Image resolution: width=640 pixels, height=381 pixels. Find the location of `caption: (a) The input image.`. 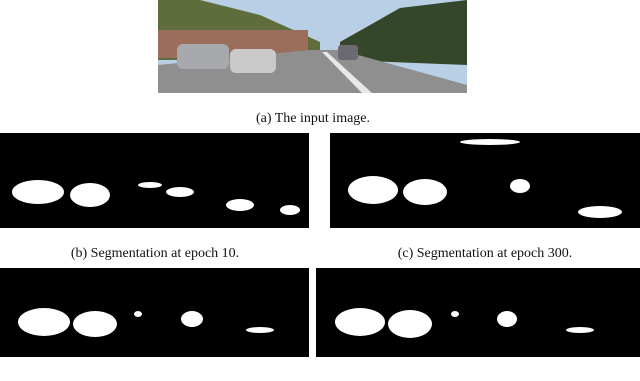

caption: (a) The input image. is located at coordinates (313, 118).